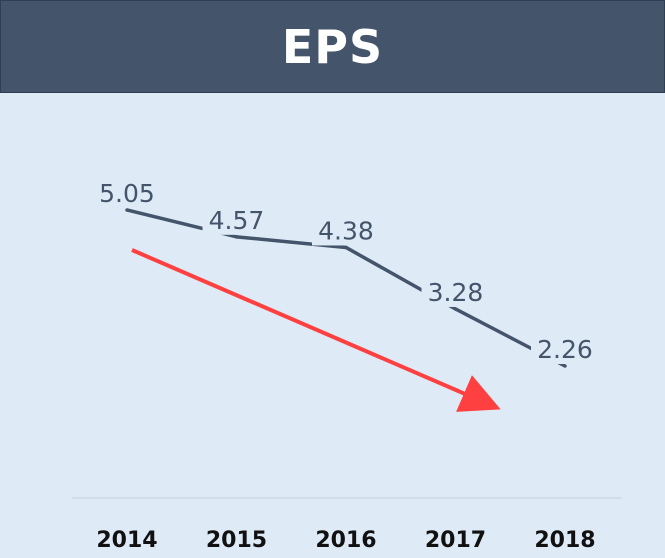  I want to click on x-tick-layer: 2014 2015 2016 2017 2018, so click(345, 540).